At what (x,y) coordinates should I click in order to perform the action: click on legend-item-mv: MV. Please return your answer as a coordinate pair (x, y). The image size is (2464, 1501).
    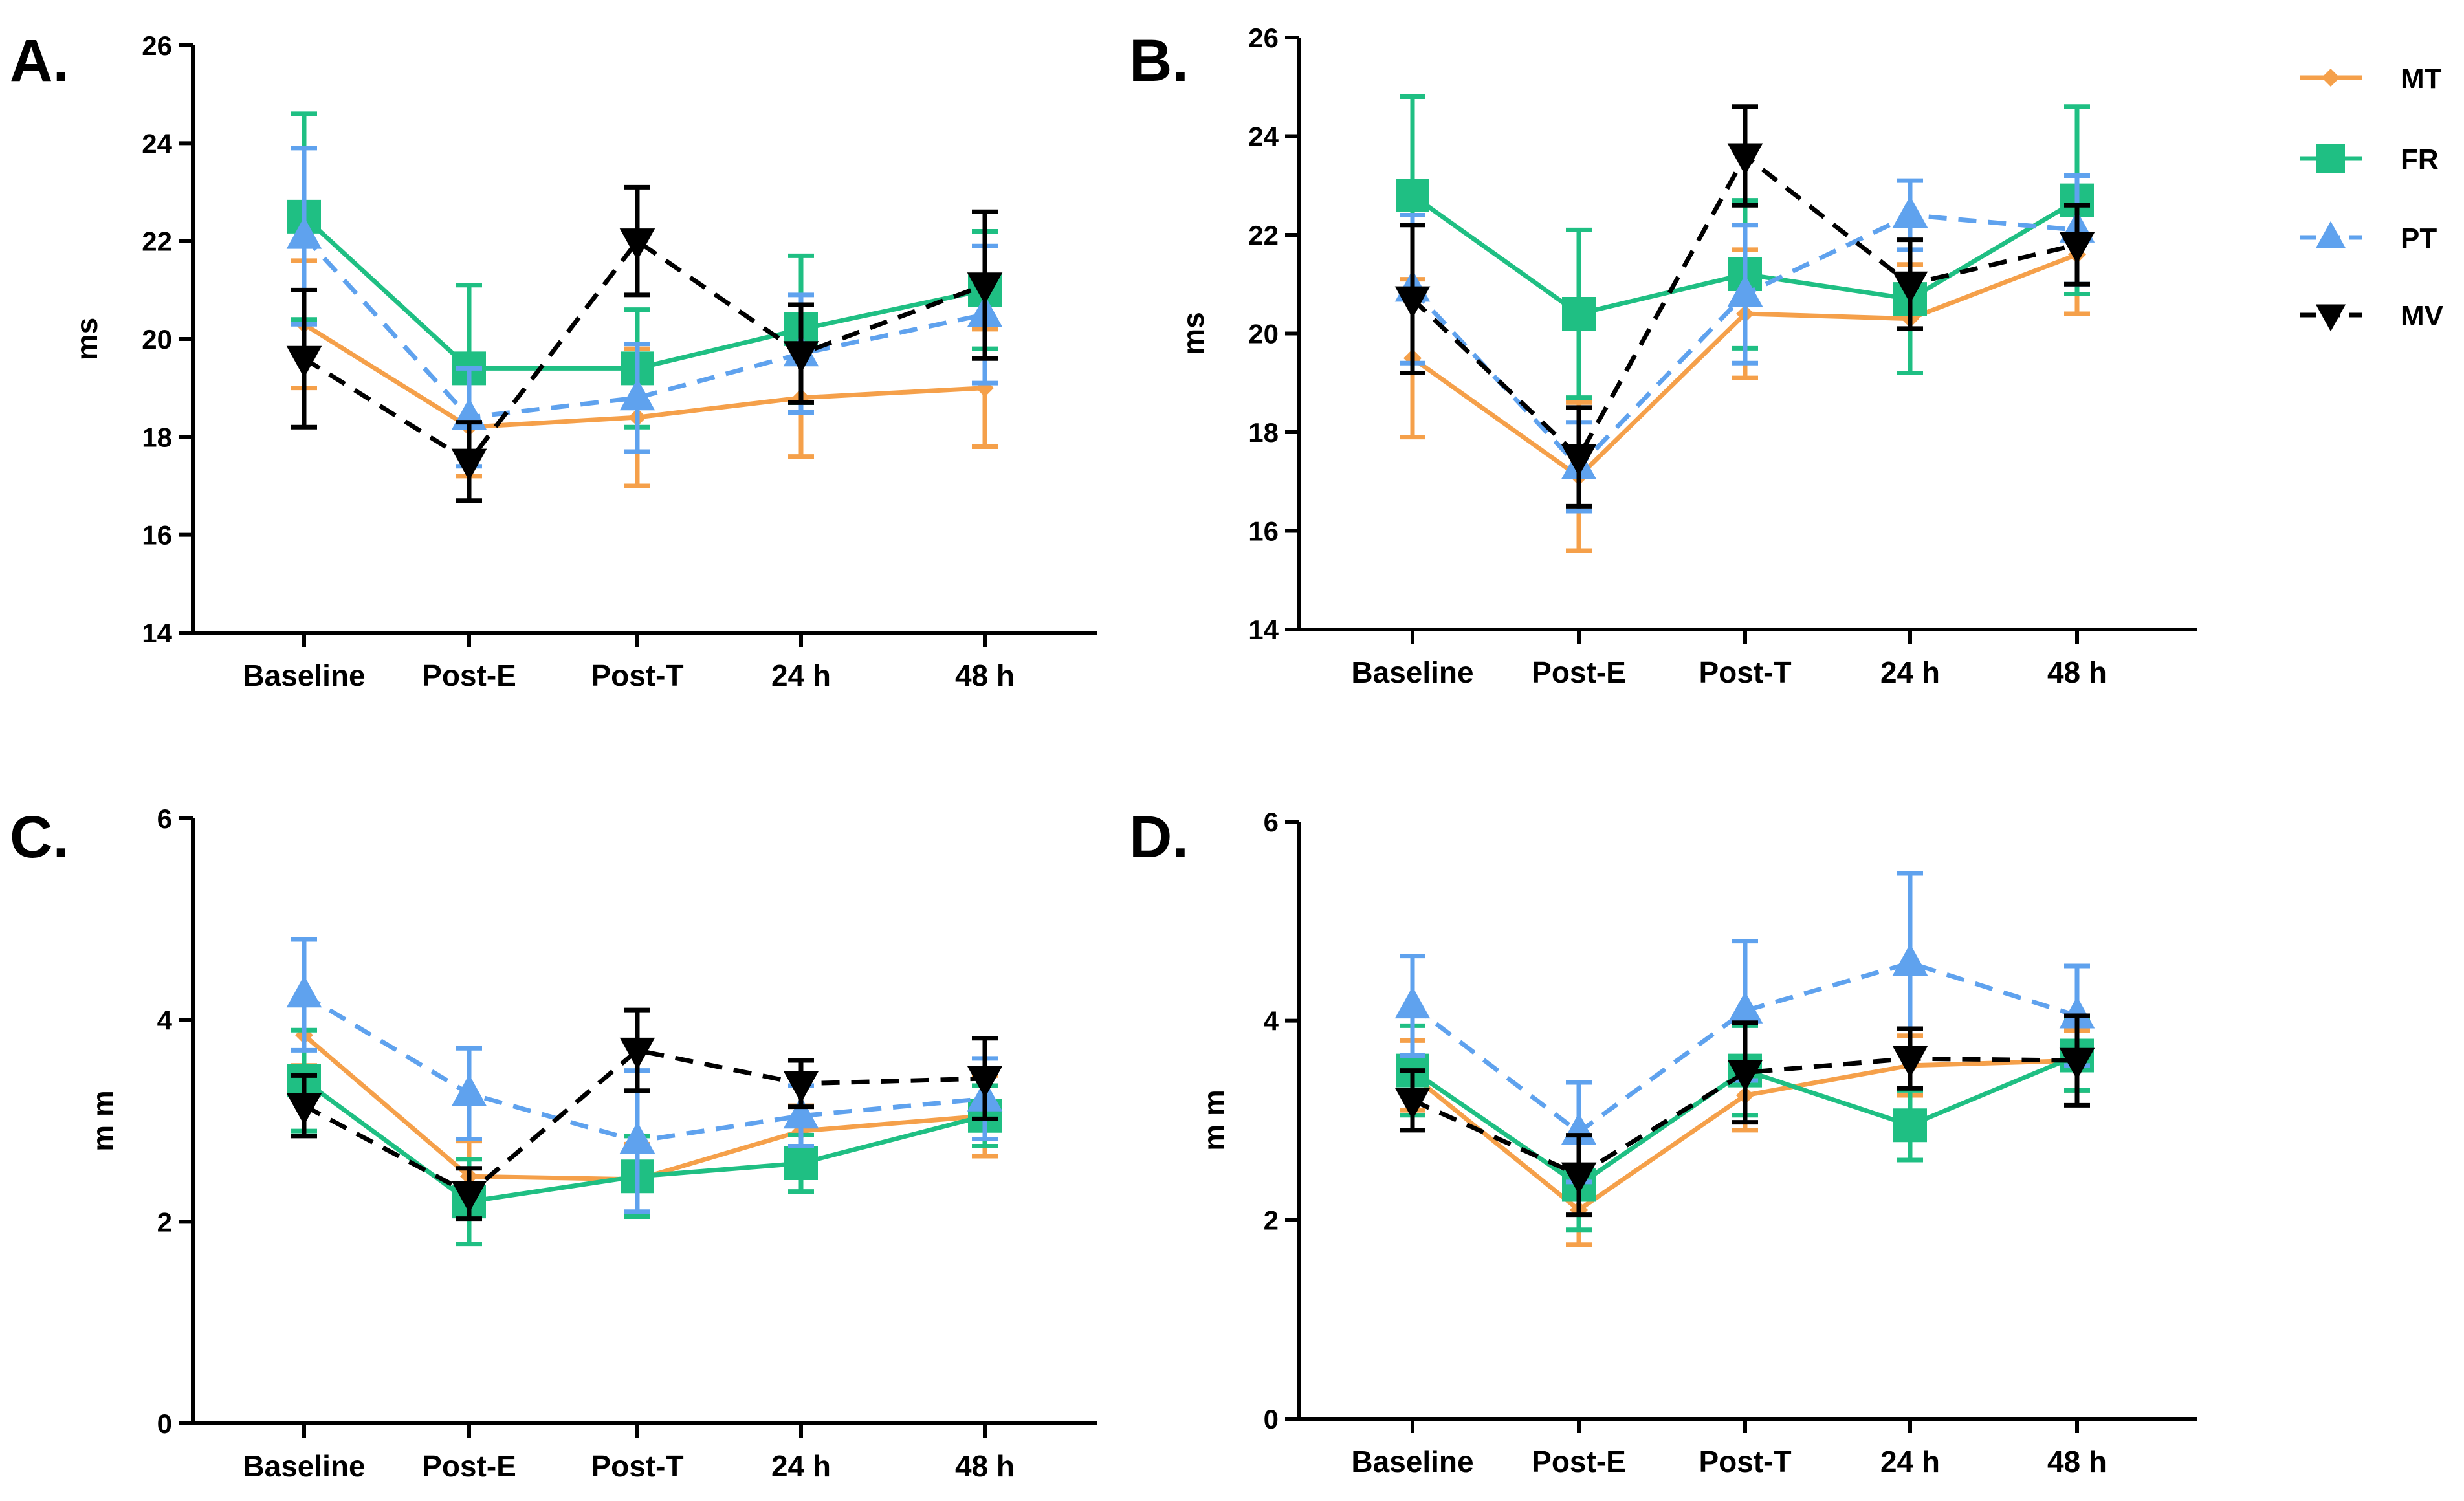
    Looking at the image, I should click on (2372, 316).